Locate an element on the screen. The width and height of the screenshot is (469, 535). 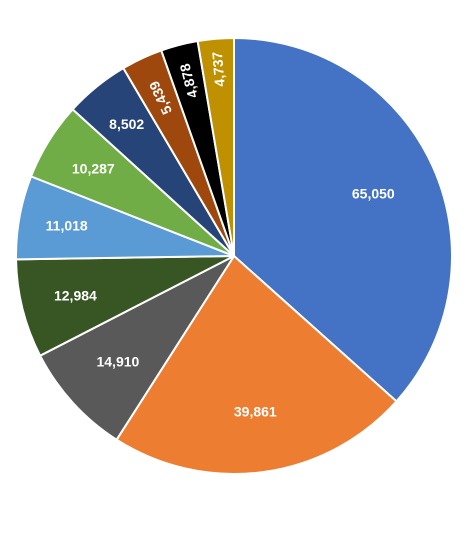
pie-data-label-4: 12,984 is located at coordinates (75, 296).